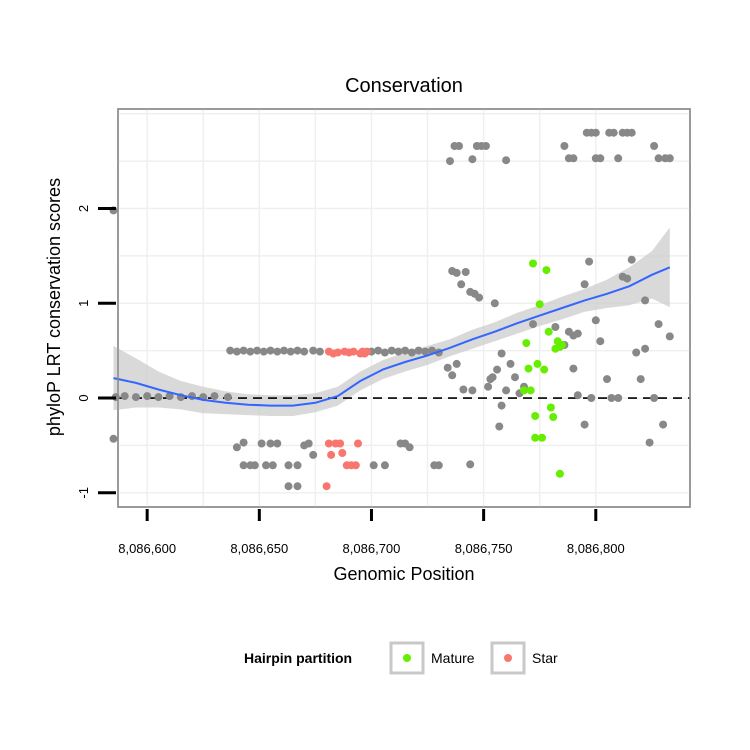  What do you see at coordinates (545, 658) in the screenshot?
I see `legend-label-star: Star` at bounding box center [545, 658].